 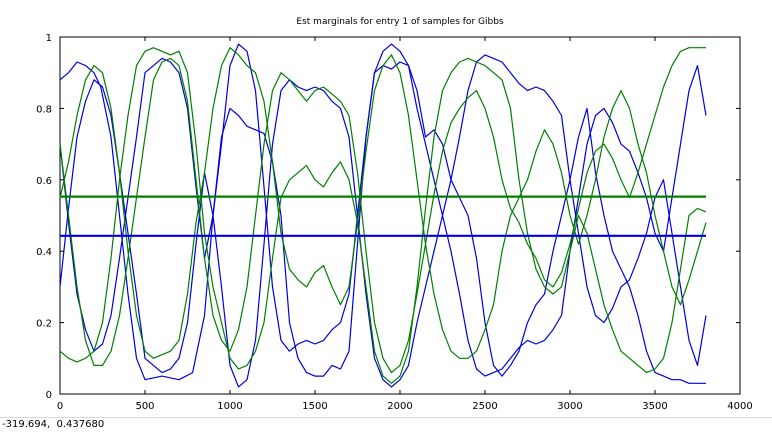 What do you see at coordinates (314, 406) in the screenshot?
I see `x-tick-label-3: 1500` at bounding box center [314, 406].